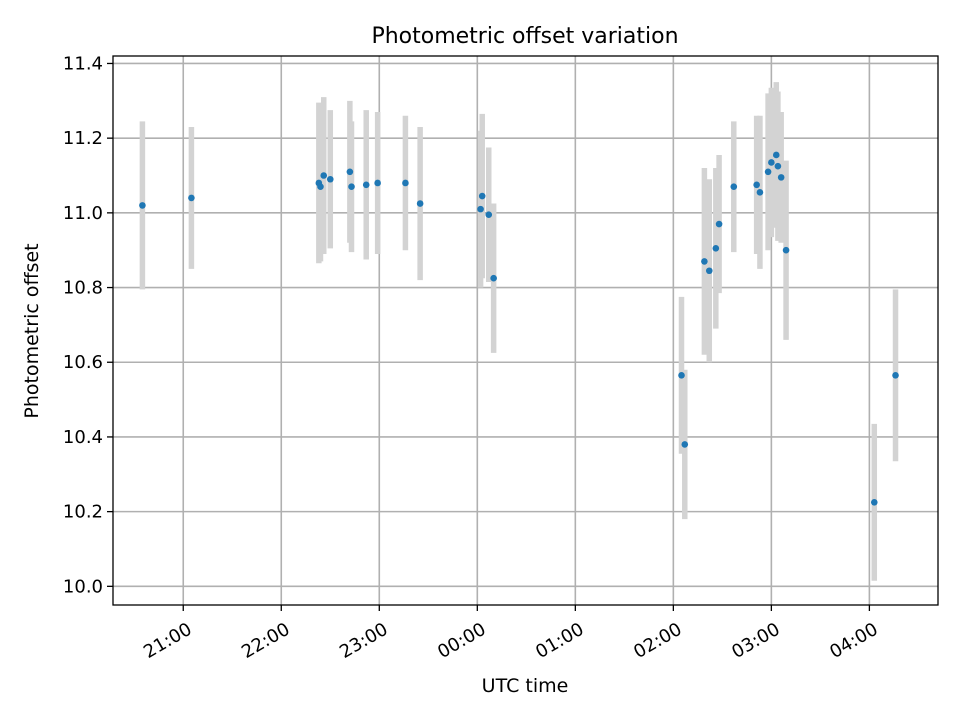  I want to click on chart-title: Photometric offset variation, so click(524, 36).